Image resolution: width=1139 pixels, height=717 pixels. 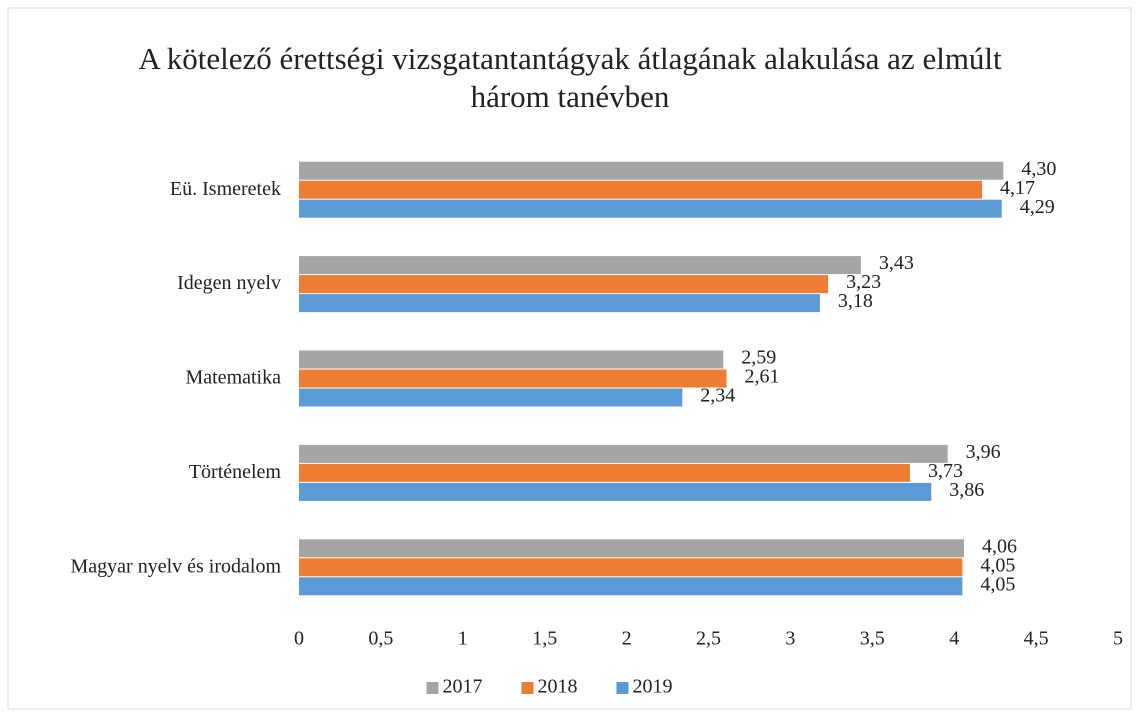 I want to click on y-tick-label: Történelem, so click(x=235, y=472).